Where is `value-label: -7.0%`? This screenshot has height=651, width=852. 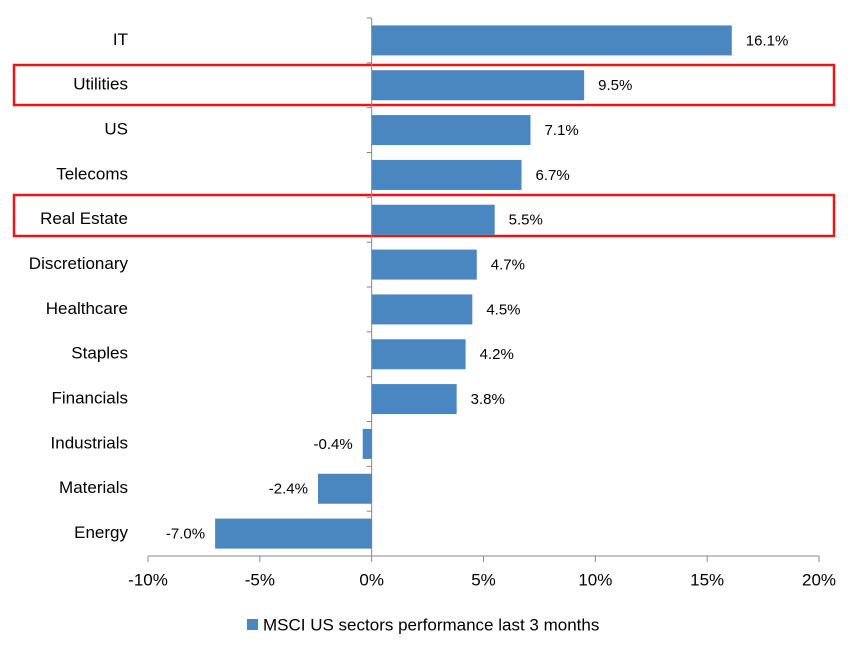 value-label: -7.0% is located at coordinates (185, 534).